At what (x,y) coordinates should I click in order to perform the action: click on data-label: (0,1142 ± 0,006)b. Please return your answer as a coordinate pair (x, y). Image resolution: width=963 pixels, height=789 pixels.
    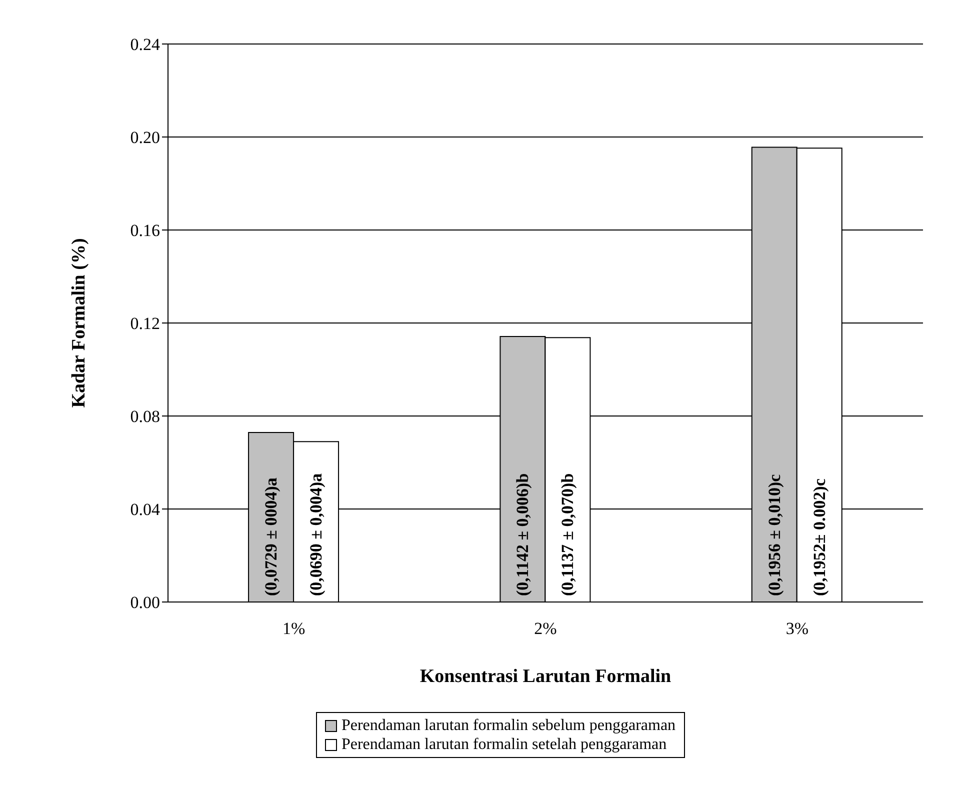
    Looking at the image, I should click on (522, 534).